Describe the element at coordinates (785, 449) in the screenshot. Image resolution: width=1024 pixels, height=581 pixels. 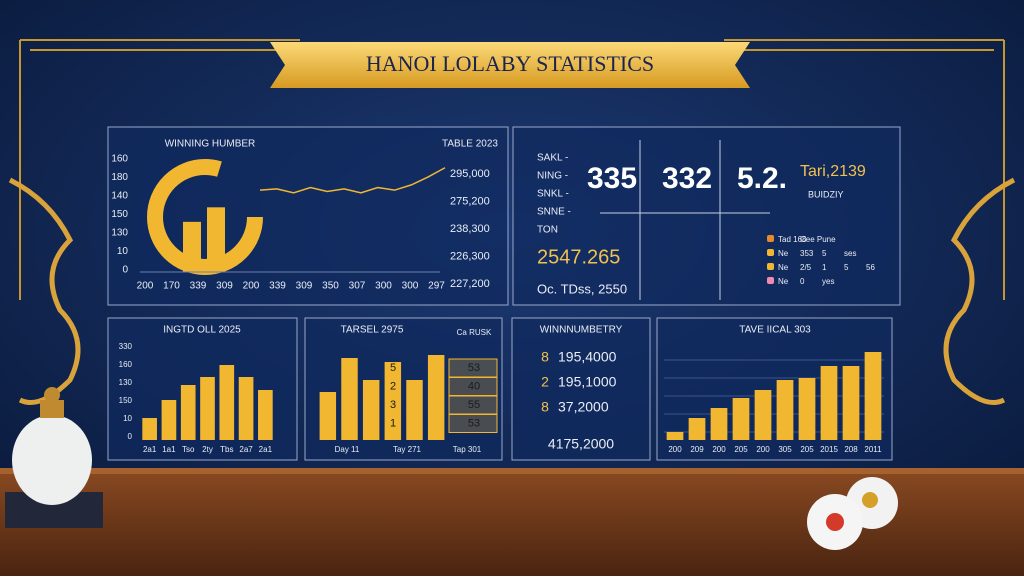
I see `x-label: 305` at that location.